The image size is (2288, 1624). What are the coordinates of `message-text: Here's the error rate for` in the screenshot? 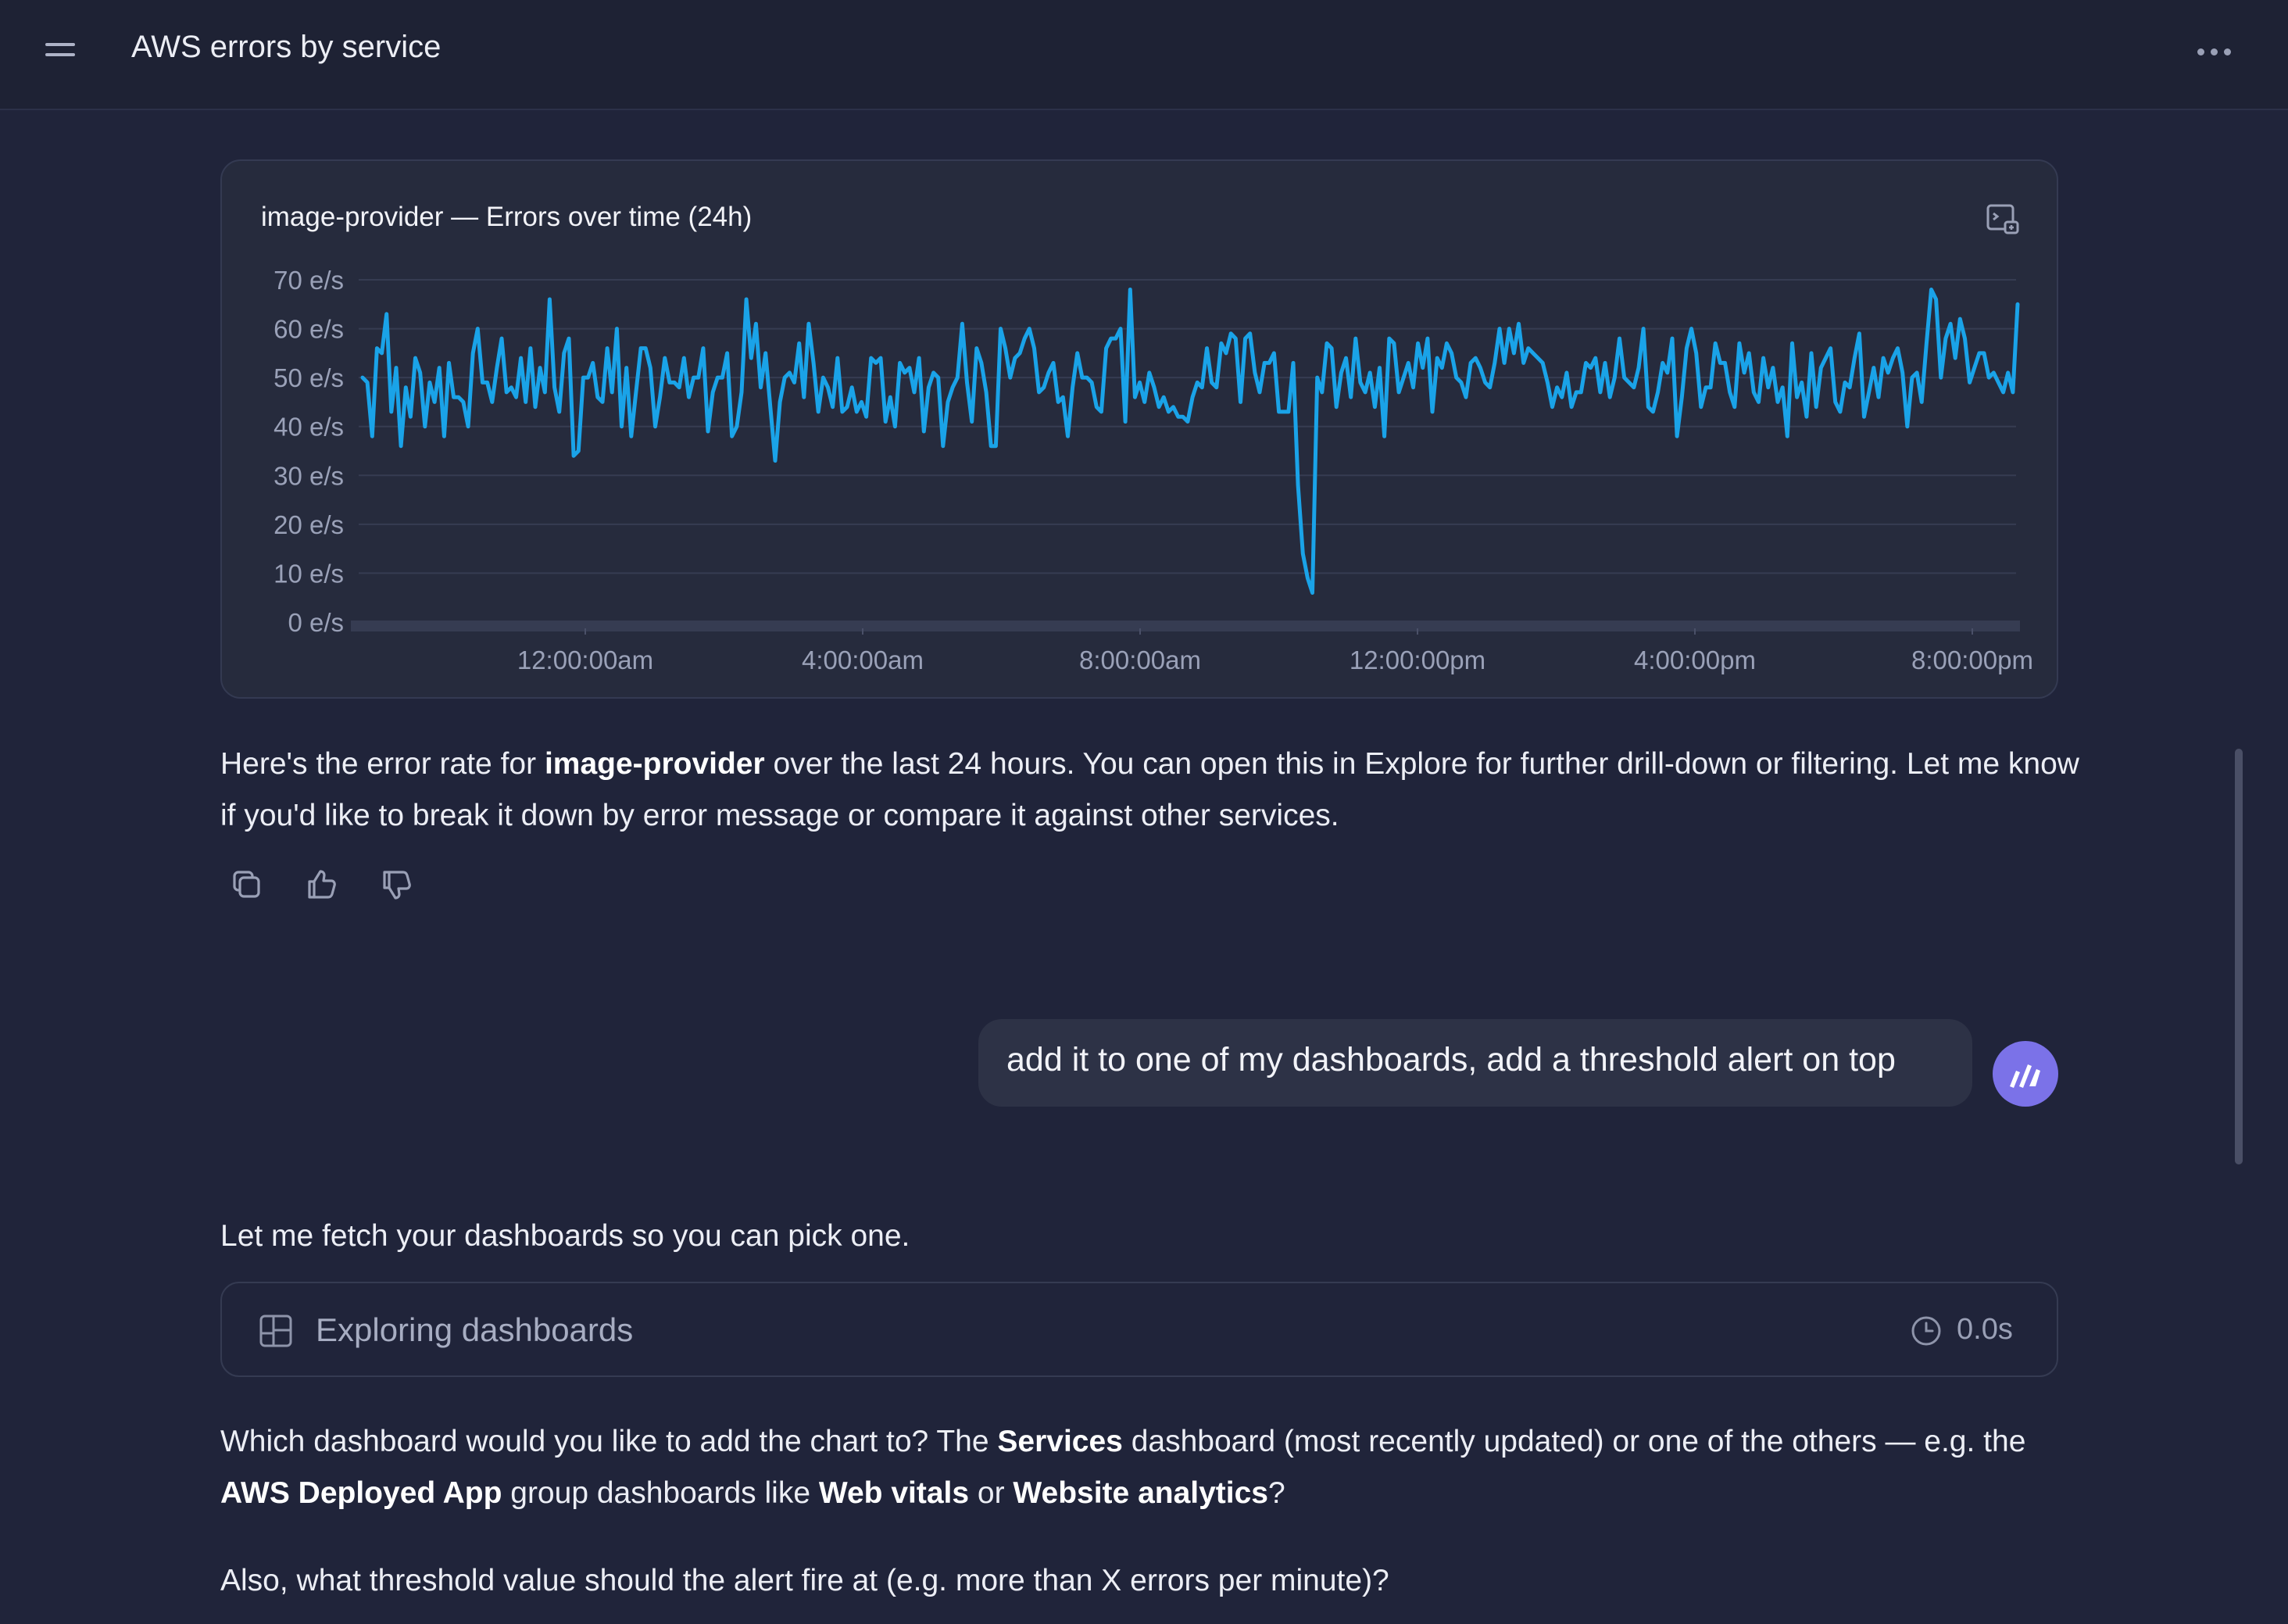 It's located at (383, 764).